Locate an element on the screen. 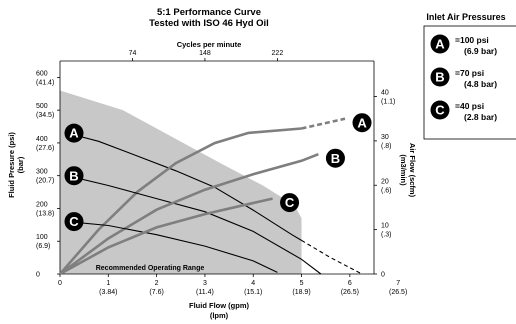 The image size is (516, 324). airflow-marker-b is located at coordinates (335, 158).